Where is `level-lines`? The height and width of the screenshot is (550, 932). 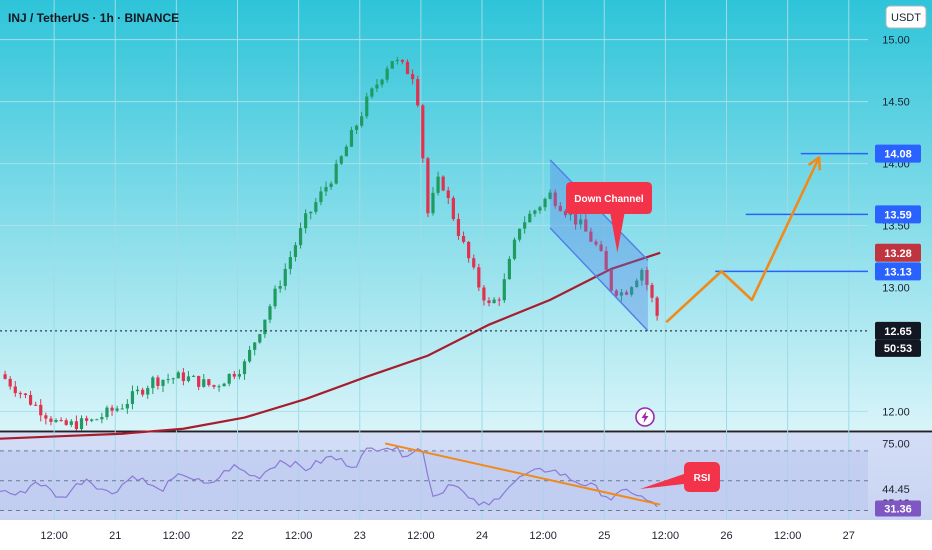 level-lines is located at coordinates (791, 212).